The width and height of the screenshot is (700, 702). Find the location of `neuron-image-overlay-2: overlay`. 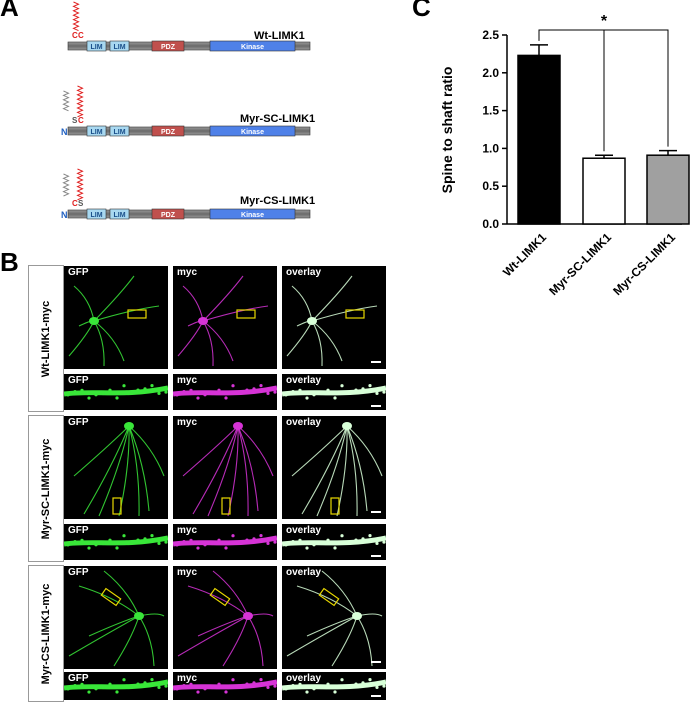

neuron-image-overlay-2: overlay is located at coordinates (334, 617).